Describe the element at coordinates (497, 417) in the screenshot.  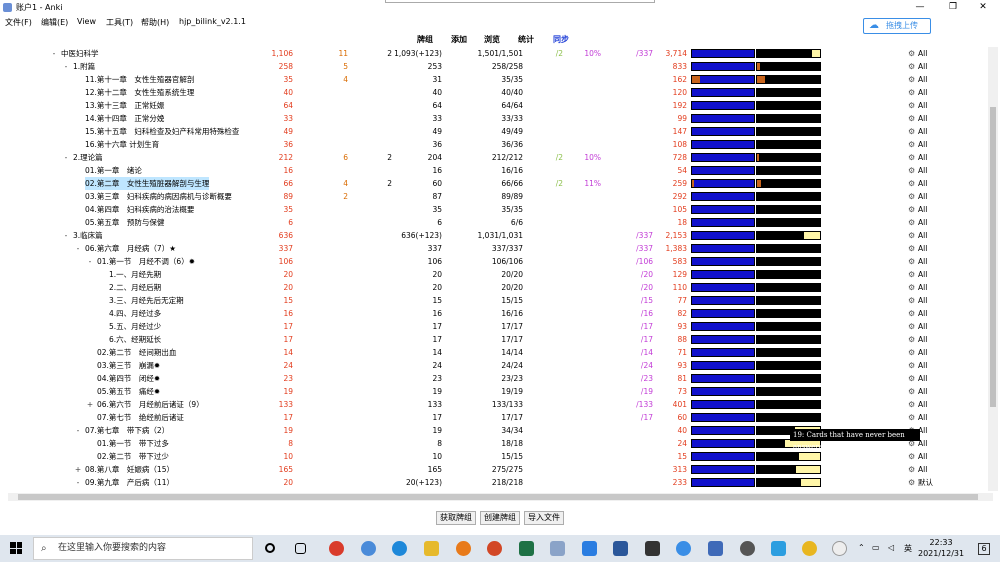
I see `deck-row: 07.第七节 绝经前后诸证 17 17 17/17/17 60 ⚙ All` at that location.